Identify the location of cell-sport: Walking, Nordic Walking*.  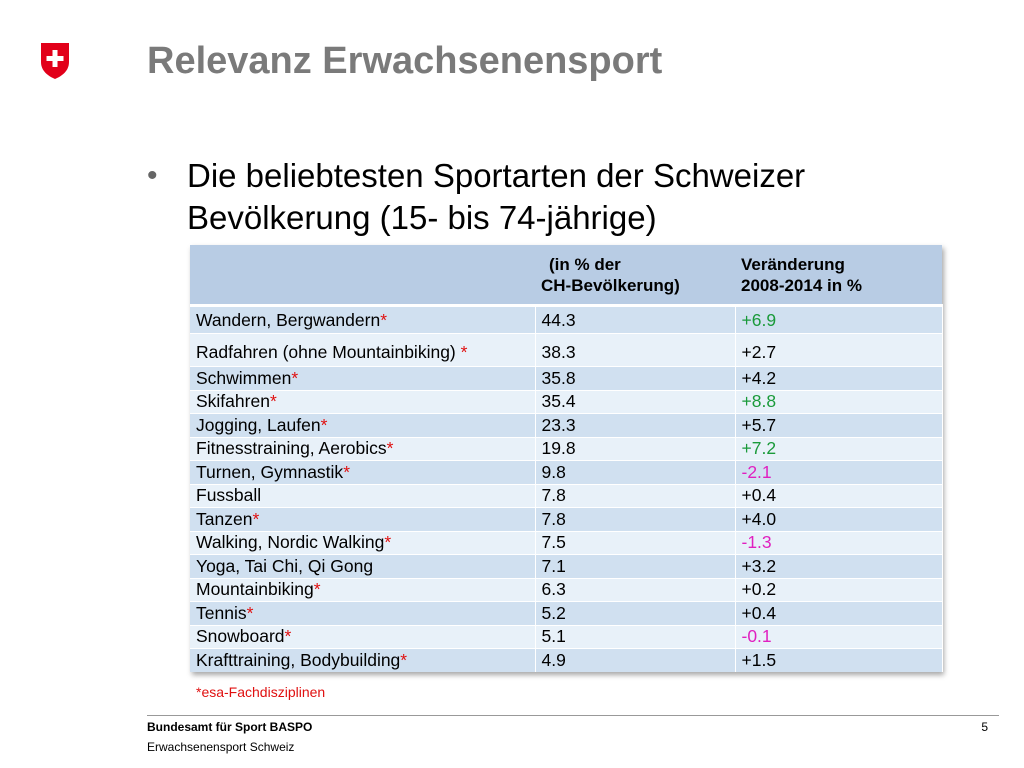
(363, 542).